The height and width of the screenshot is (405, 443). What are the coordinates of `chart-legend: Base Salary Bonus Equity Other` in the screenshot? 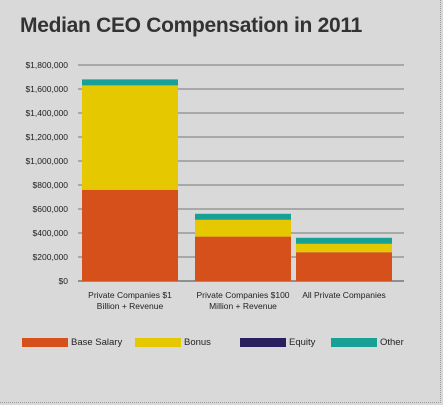 It's located at (221, 343).